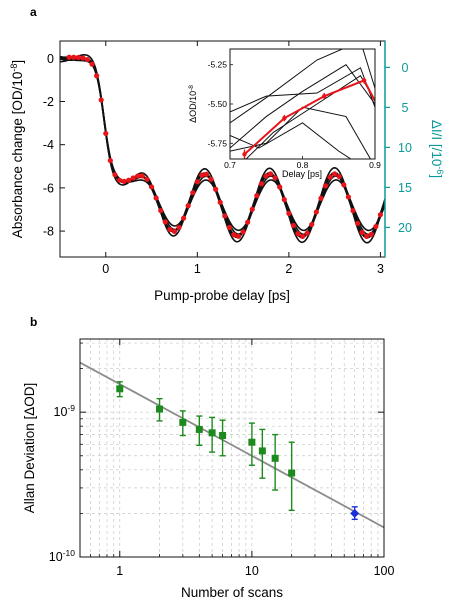  What do you see at coordinates (48, 188) in the screenshot?
I see `y-tick-label: -6` at bounding box center [48, 188].